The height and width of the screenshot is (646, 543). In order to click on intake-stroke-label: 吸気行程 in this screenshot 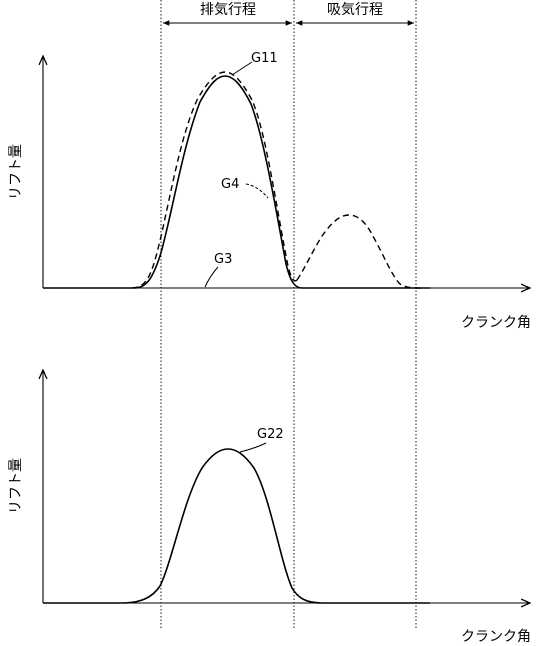, I will do `click(355, 10)`.